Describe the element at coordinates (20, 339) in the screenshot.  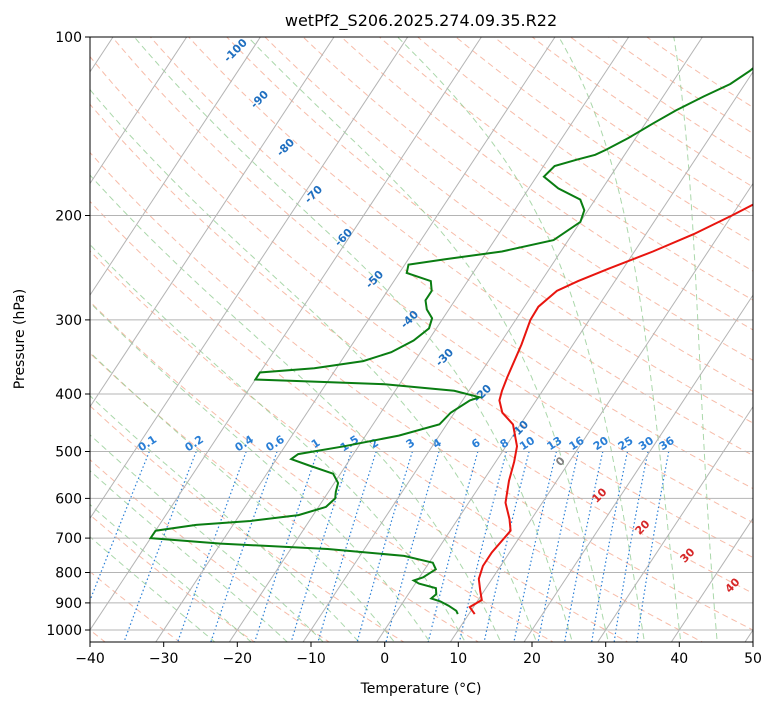
I see `y-axis-label: Pressure (hPa)` at that location.